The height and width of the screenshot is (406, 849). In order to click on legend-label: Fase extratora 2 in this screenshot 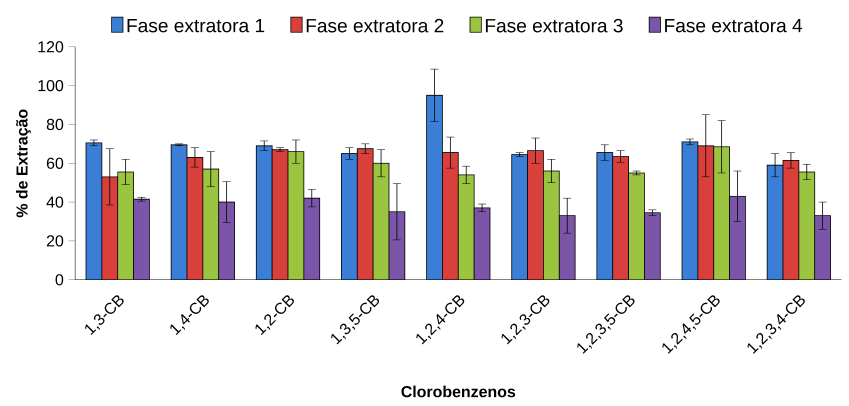, I will do `click(375, 26)`.